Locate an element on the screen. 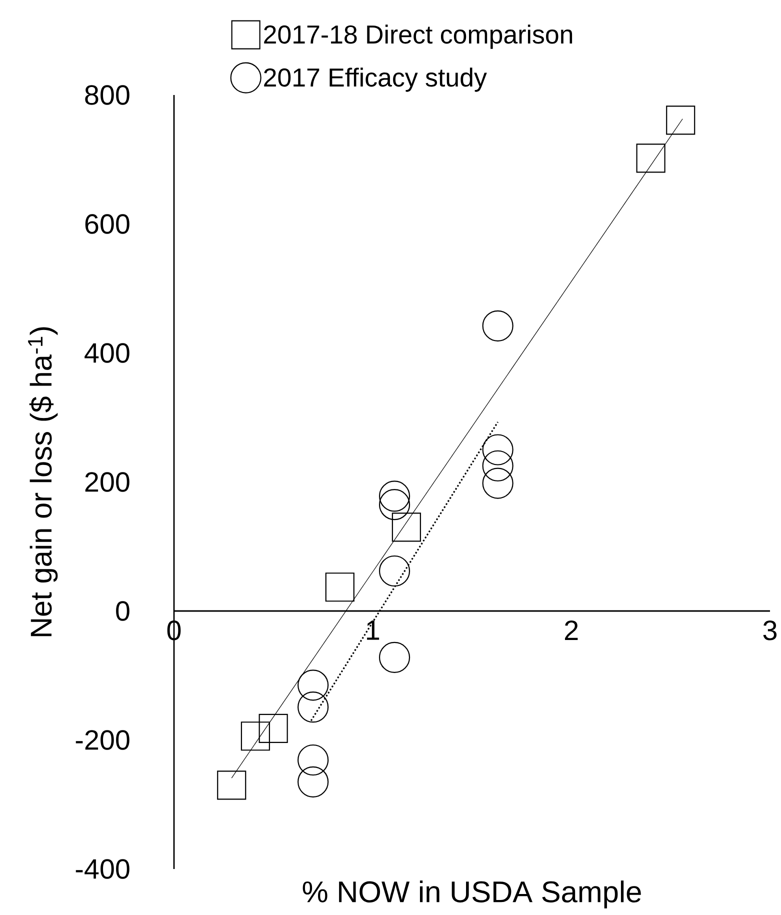 The height and width of the screenshot is (915, 781). x-tick-label: 3 is located at coordinates (769, 630).